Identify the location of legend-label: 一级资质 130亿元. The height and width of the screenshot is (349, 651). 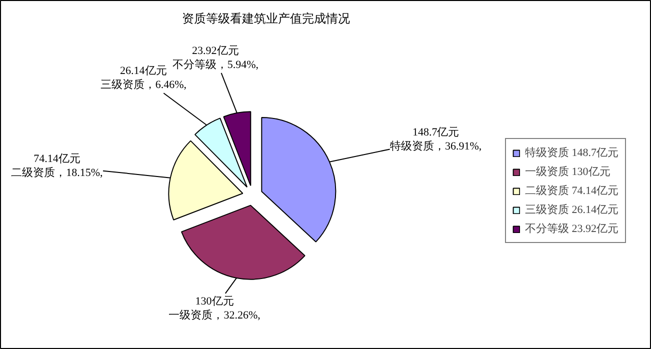
(567, 172).